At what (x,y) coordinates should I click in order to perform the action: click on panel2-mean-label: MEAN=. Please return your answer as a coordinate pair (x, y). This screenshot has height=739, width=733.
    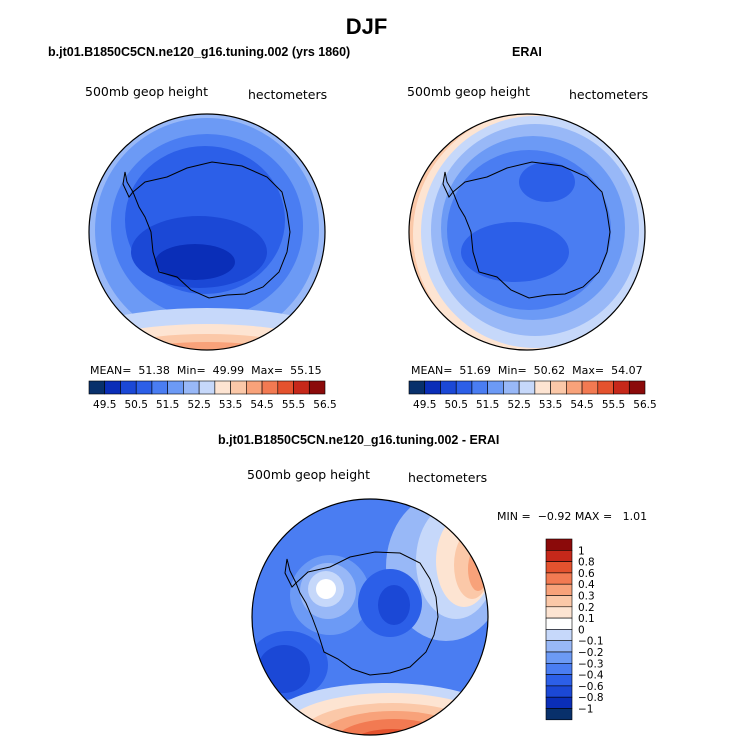
    Looking at the image, I should click on (432, 370).